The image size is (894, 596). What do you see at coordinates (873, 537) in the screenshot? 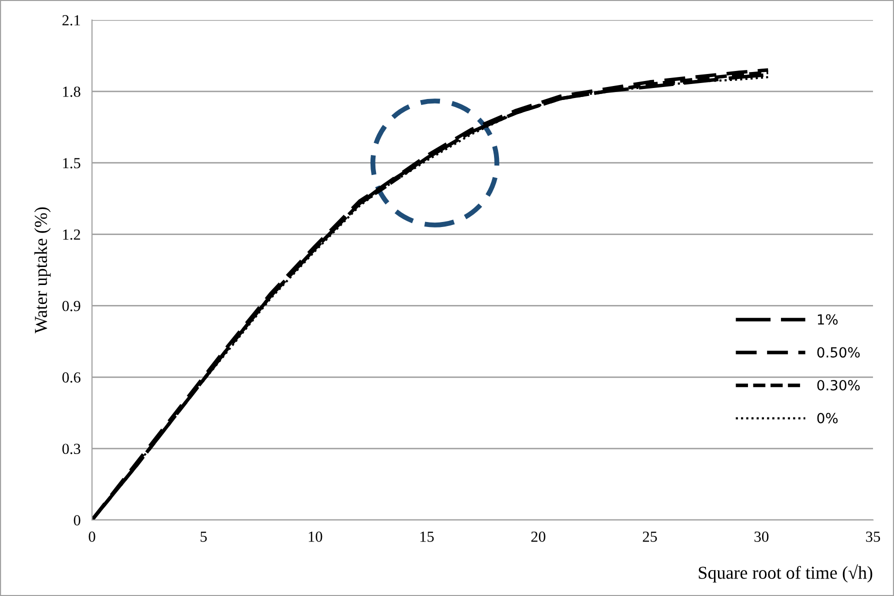
I see `x-tick-label: 35` at bounding box center [873, 537].